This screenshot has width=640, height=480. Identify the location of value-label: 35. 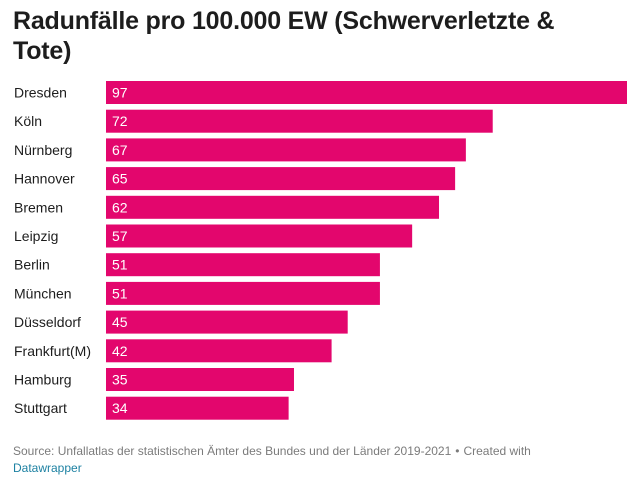
(120, 380).